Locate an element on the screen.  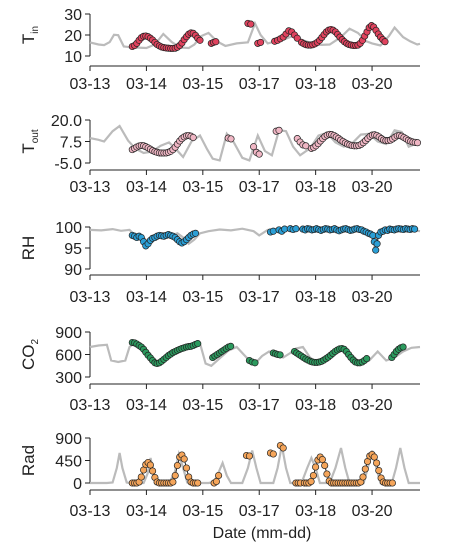
panel-rh: 100 95 90 03-13 03-14 03-15 03-17 03-18 03-20 RH is located at coordinates (220, 263).